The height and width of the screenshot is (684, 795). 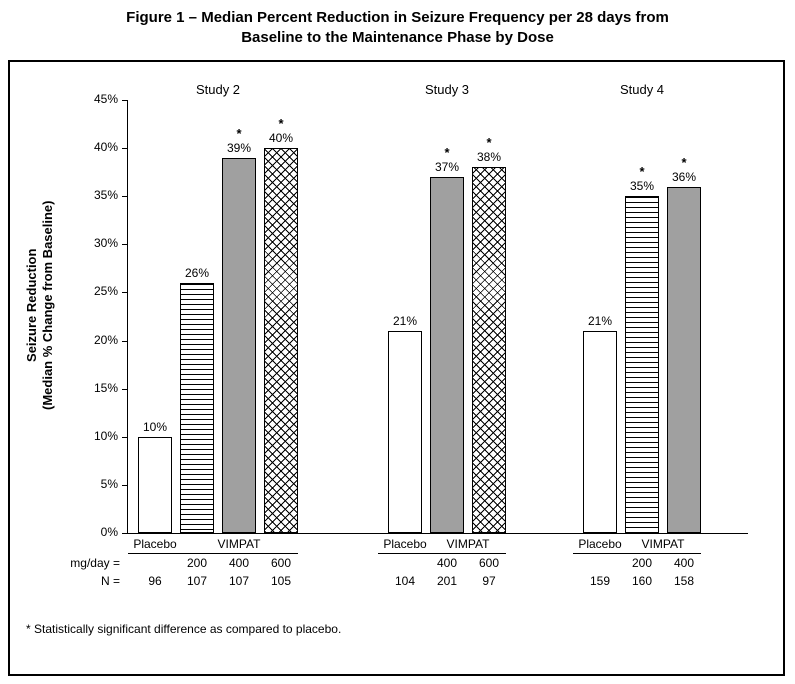 What do you see at coordinates (155, 545) in the screenshot?
I see `placebo-label-study-2: Placebo` at bounding box center [155, 545].